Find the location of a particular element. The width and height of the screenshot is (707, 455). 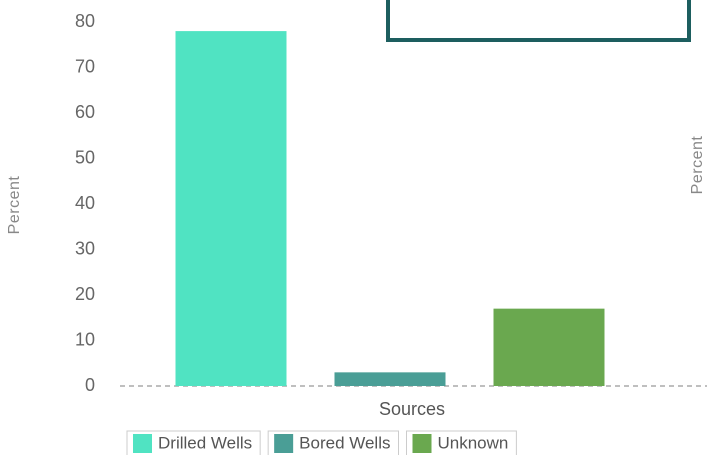

y-tick-label: 80 is located at coordinates (85, 21).